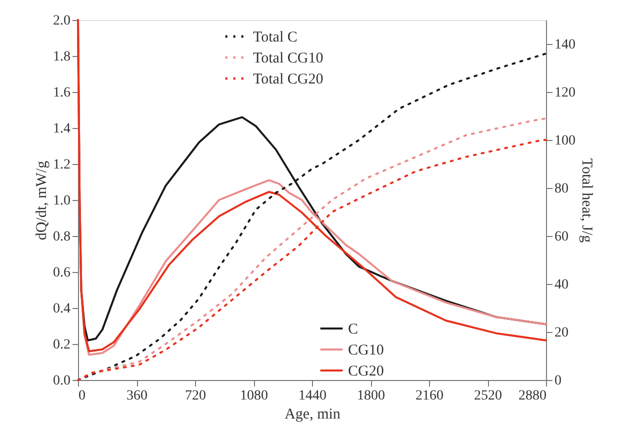 Image resolution: width=619 pixels, height=441 pixels. What do you see at coordinates (195, 396) in the screenshot?
I see `x-tick-label: 720` at bounding box center [195, 396].